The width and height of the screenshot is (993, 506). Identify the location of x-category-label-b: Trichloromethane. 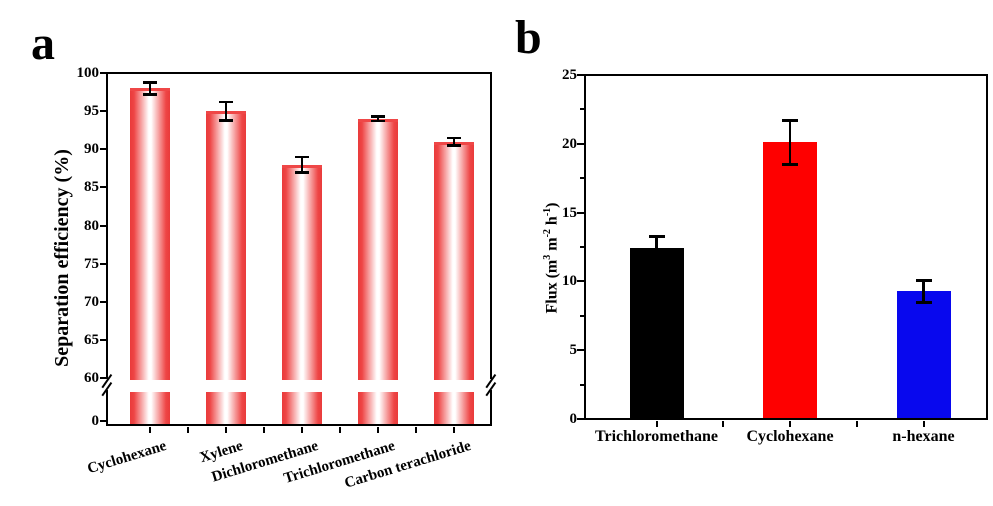
(656, 436).